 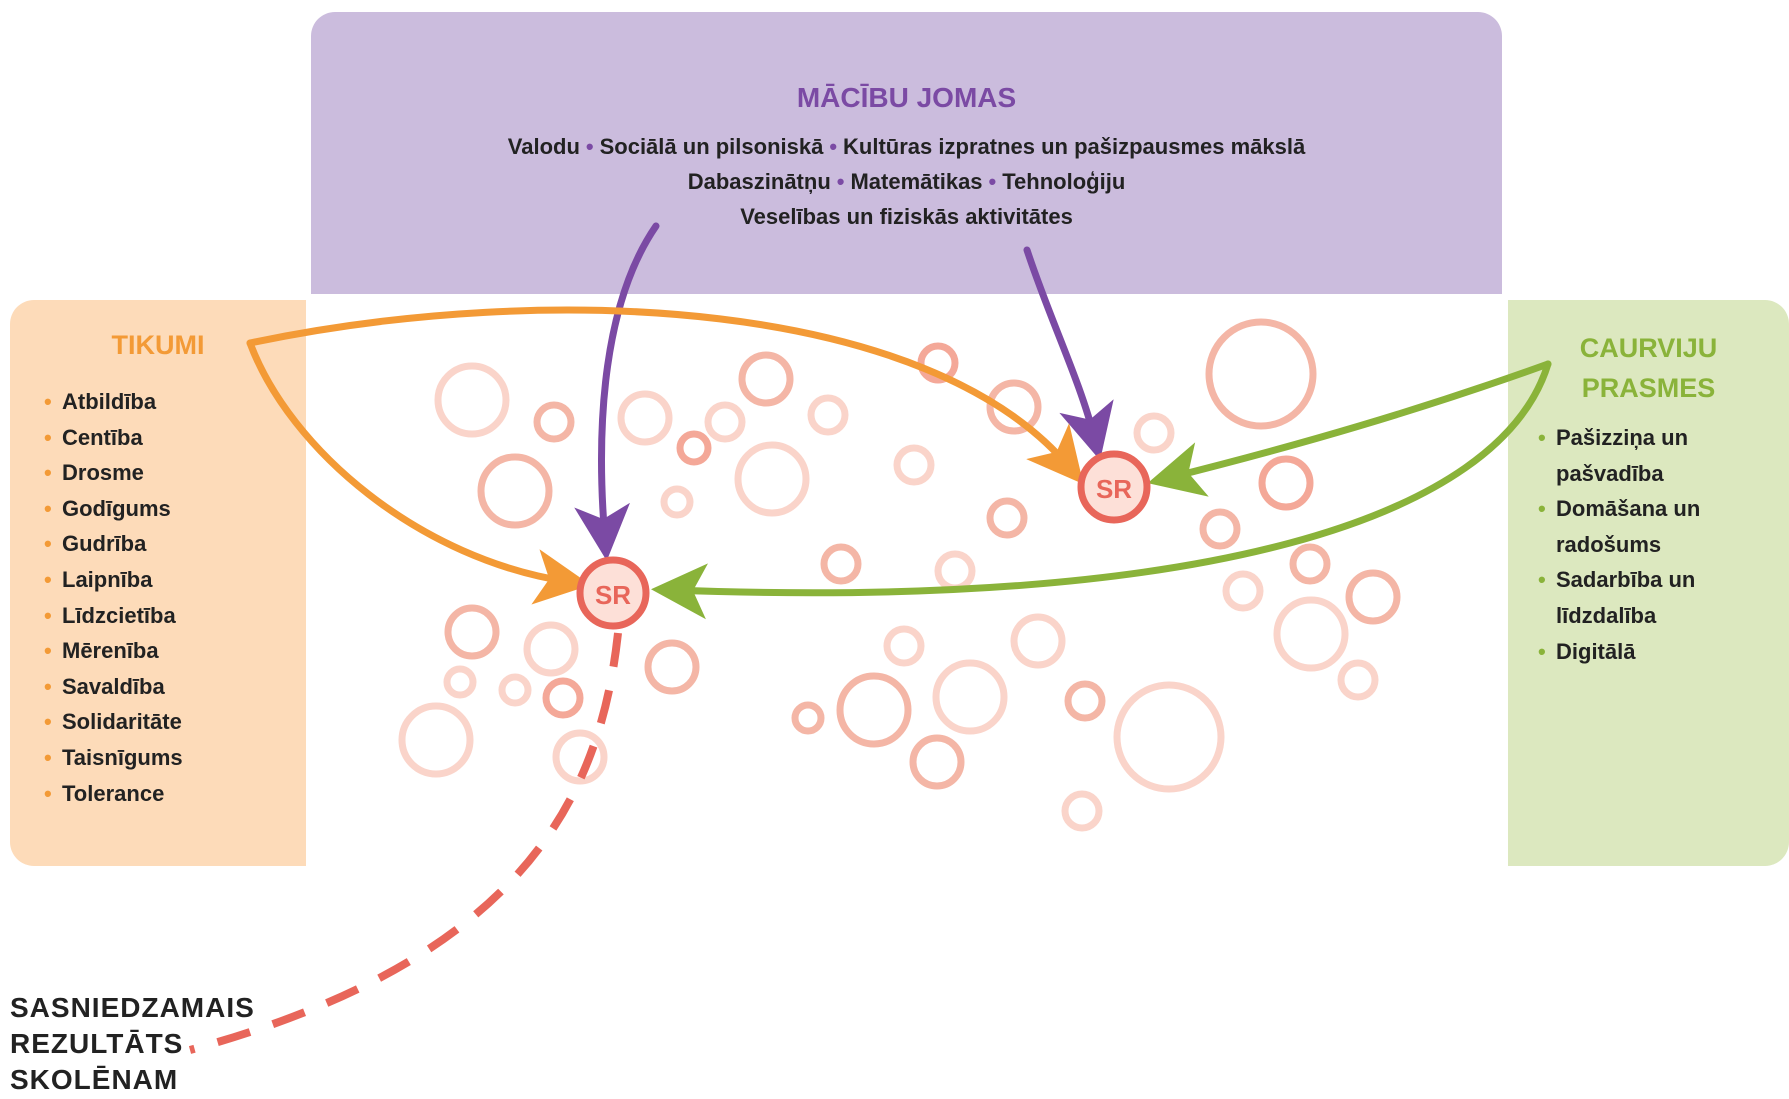 What do you see at coordinates (418, 472) in the screenshot?
I see `arrow-tikumi-to-sr-left` at bounding box center [418, 472].